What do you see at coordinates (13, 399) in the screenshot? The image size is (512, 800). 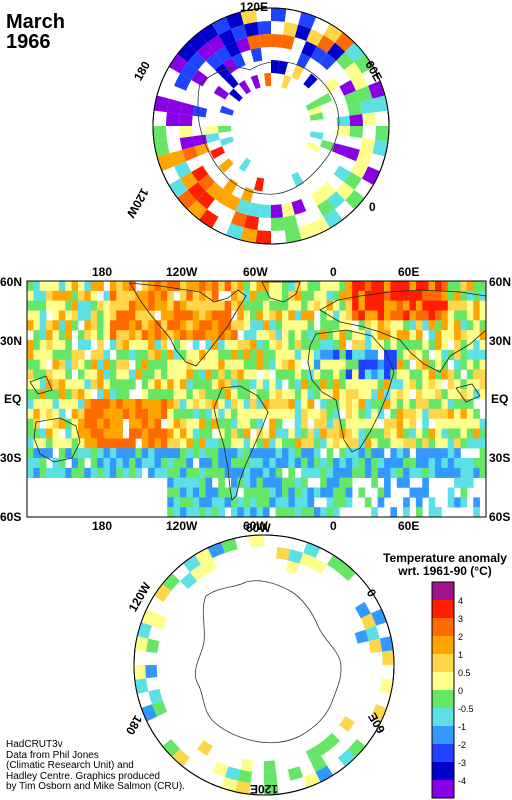 I see `left-lat-eq: EQ` at bounding box center [13, 399].